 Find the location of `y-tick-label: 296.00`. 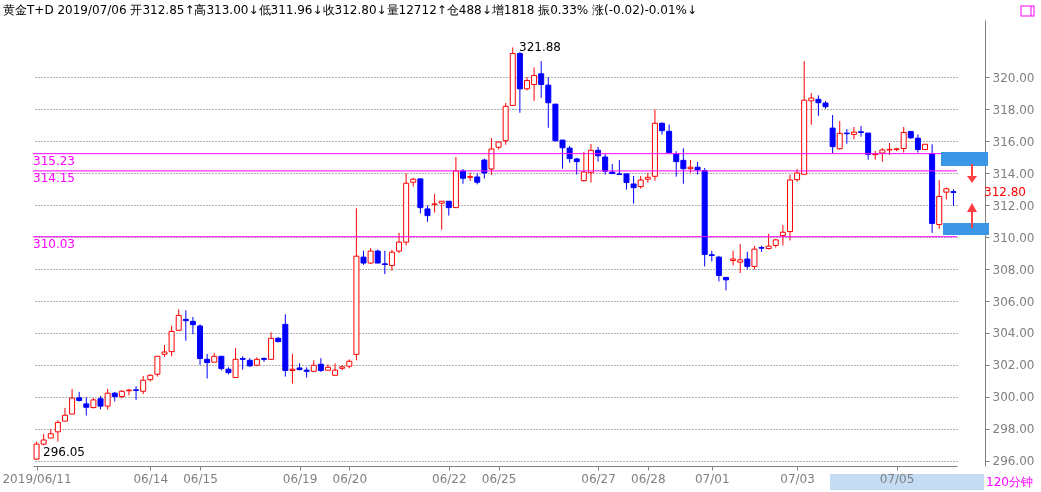

y-tick-label: 296.00 is located at coordinates (1013, 461).